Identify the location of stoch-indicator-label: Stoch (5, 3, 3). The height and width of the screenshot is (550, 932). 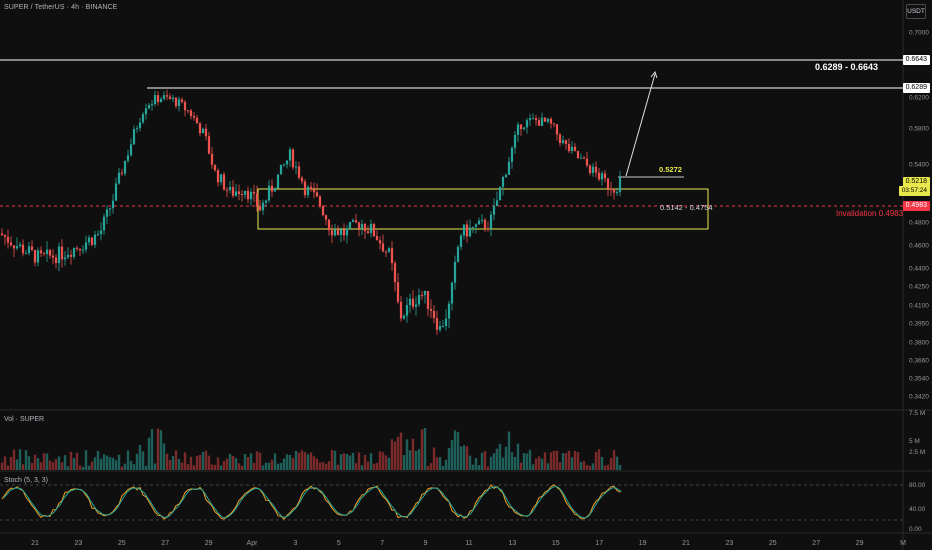
(26, 480).